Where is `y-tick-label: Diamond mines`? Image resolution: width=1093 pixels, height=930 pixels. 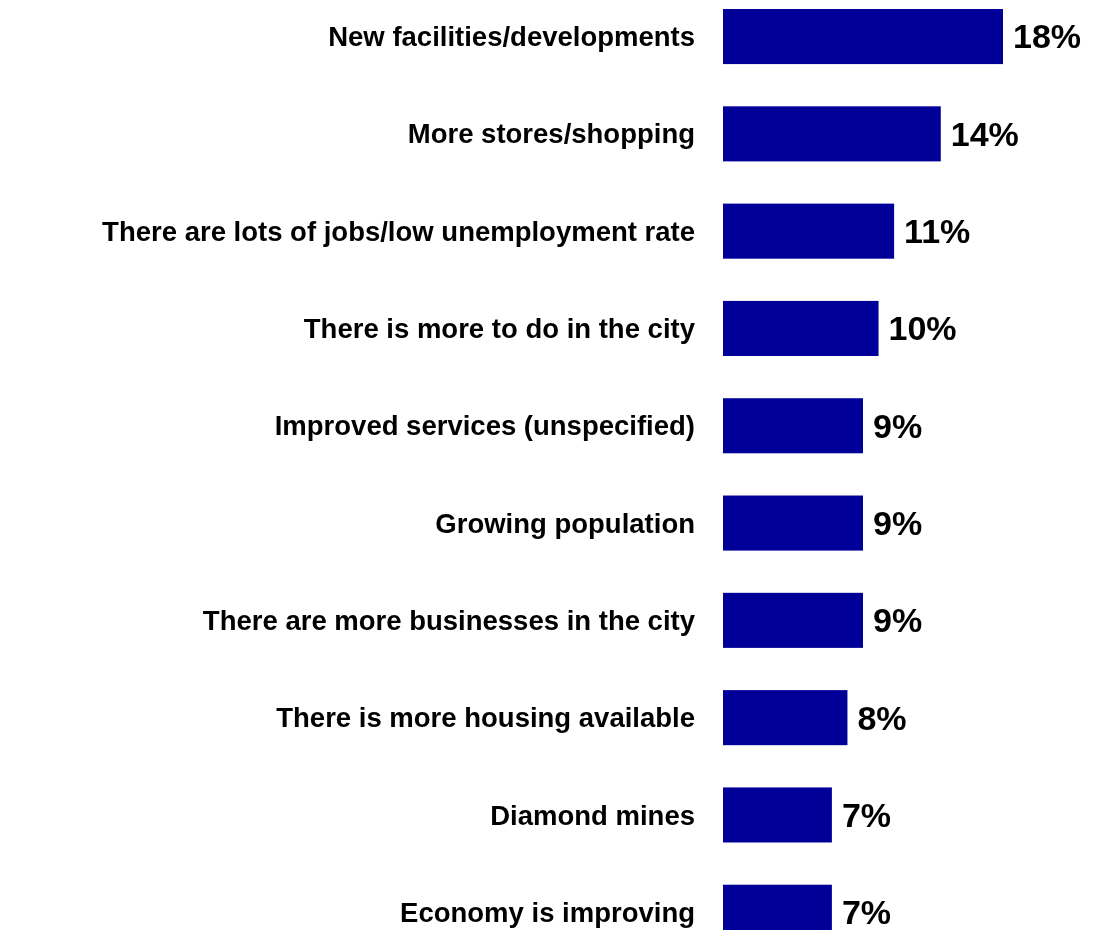 y-tick-label: Diamond mines is located at coordinates (592, 815).